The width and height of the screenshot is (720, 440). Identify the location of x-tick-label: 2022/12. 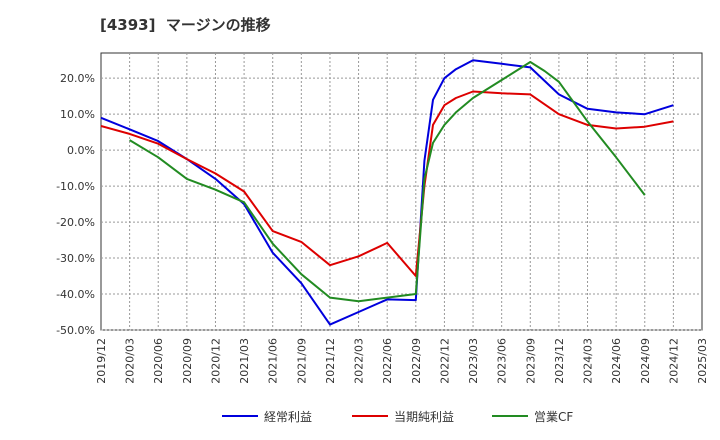
(444, 361).